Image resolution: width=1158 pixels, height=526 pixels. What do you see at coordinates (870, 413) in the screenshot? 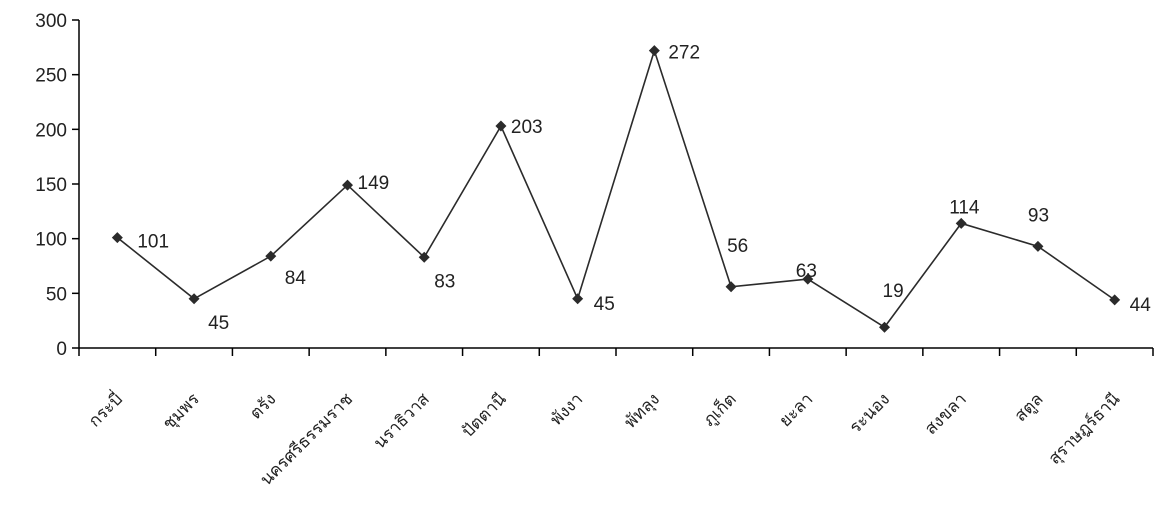
I see `x-category-label: ระนอง` at bounding box center [870, 413].